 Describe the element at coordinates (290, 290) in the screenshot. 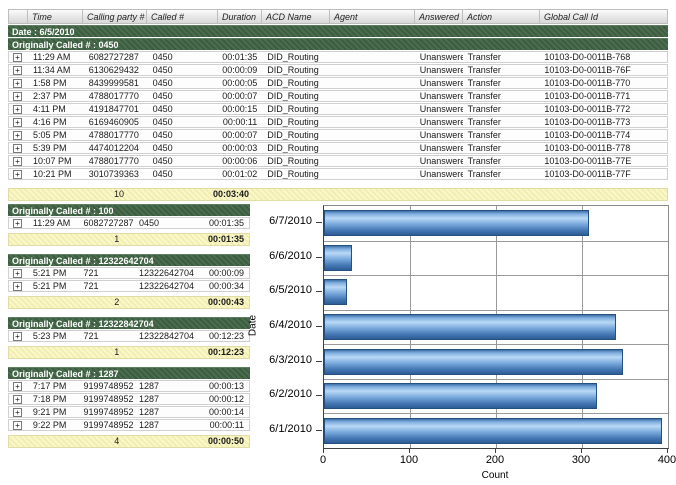

I see `y-tick-label: 6/5/2010` at that location.